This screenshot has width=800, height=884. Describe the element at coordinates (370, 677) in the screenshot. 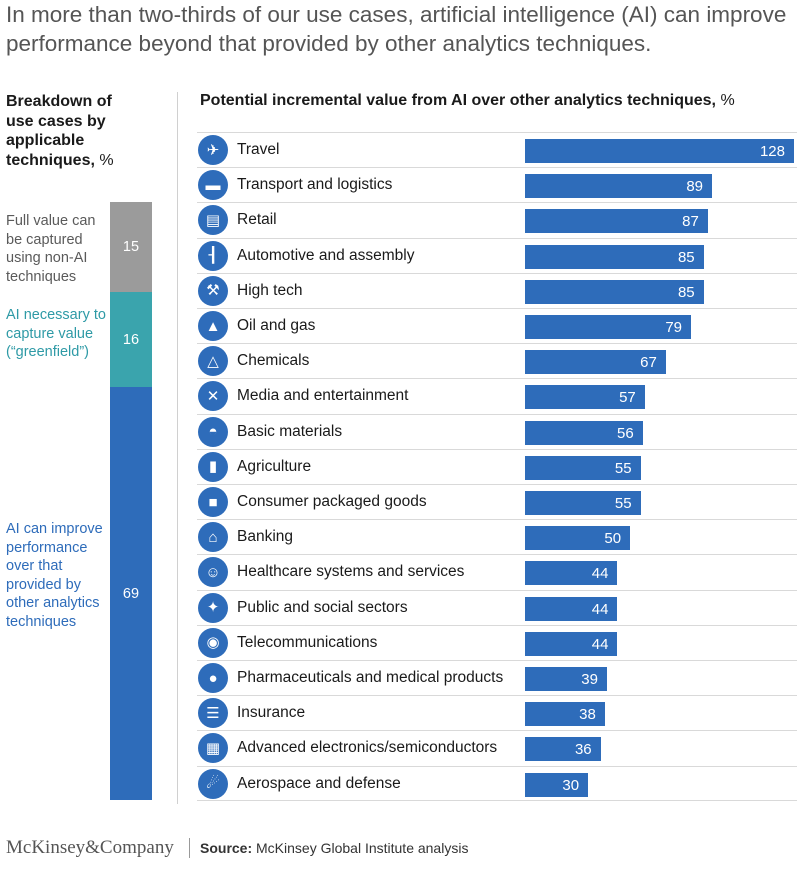

I see `category-label: Pharmaceuticals and medical products` at that location.